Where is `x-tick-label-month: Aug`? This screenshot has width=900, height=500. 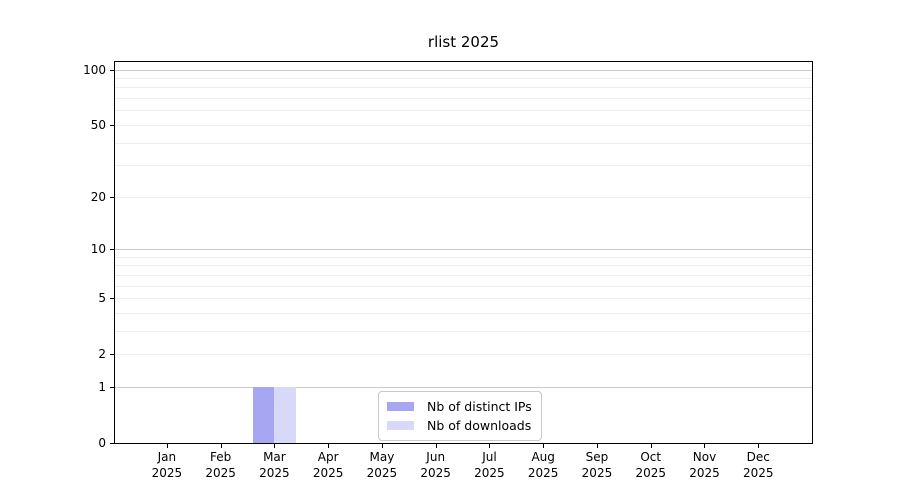 x-tick-label-month: Aug is located at coordinates (543, 457).